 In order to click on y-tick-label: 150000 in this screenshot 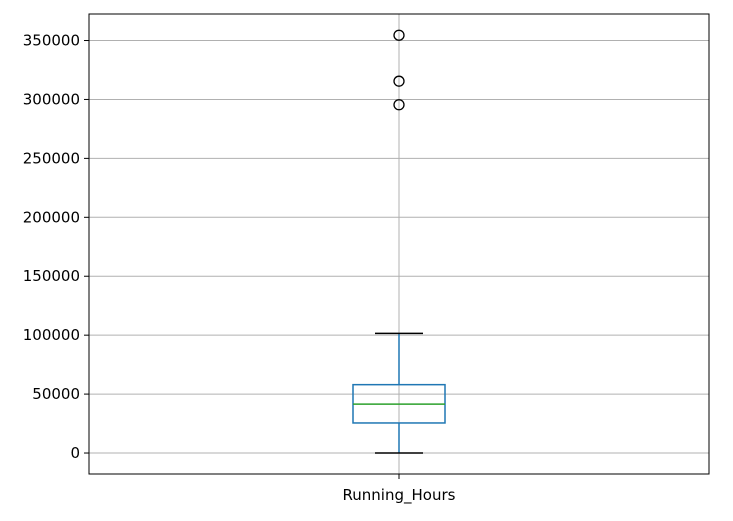, I will do `click(51, 276)`.